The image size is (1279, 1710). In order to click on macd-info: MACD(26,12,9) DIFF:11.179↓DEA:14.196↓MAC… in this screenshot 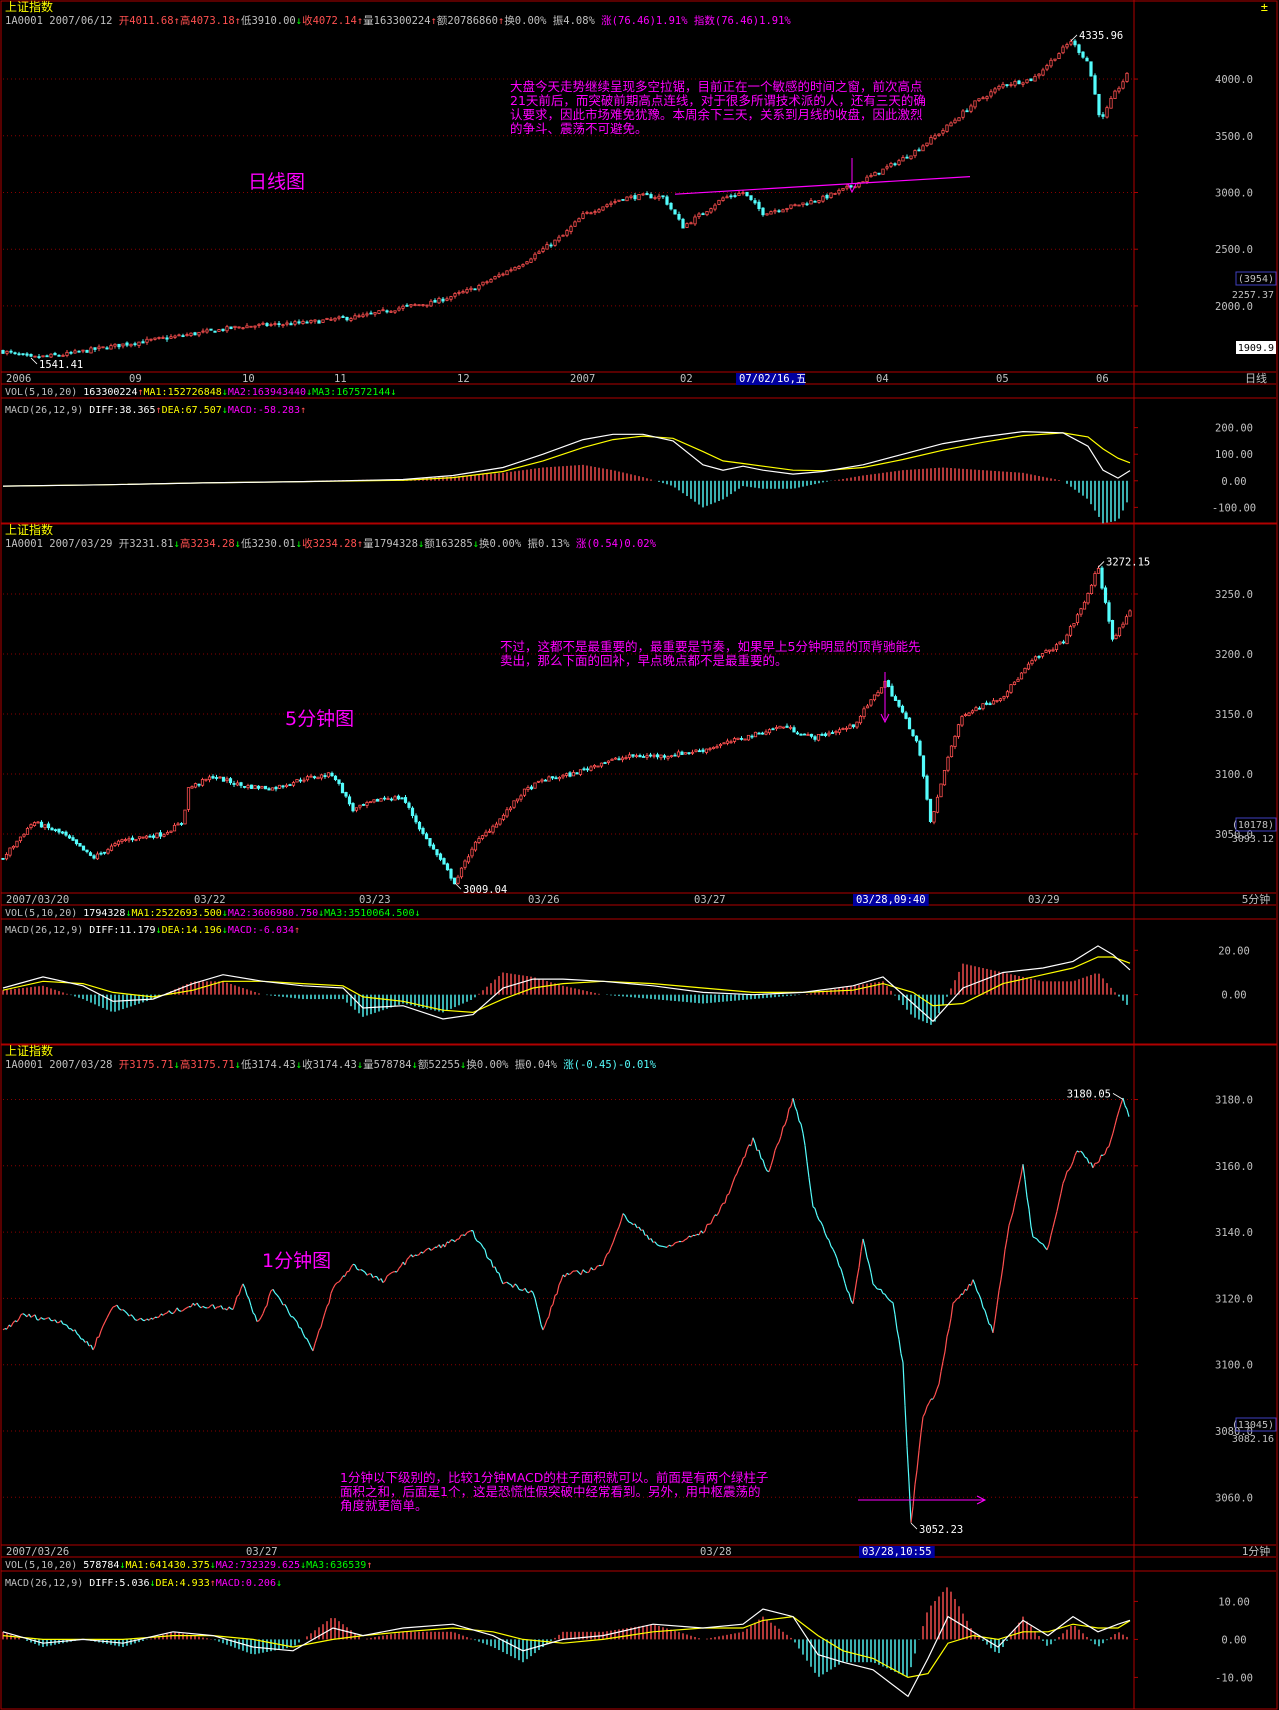, I will do `click(152, 930)`.